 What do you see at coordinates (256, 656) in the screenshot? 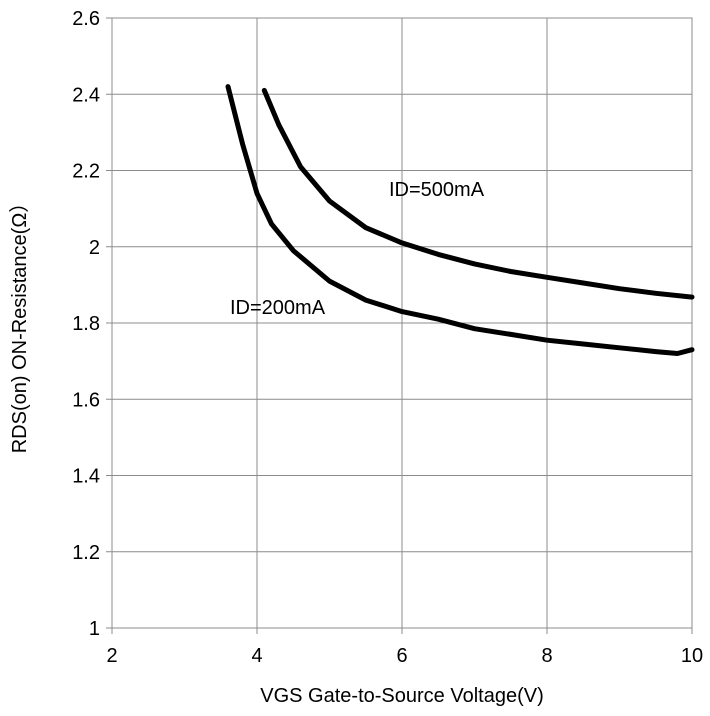
I see `x-tick-label: 4` at bounding box center [256, 656].